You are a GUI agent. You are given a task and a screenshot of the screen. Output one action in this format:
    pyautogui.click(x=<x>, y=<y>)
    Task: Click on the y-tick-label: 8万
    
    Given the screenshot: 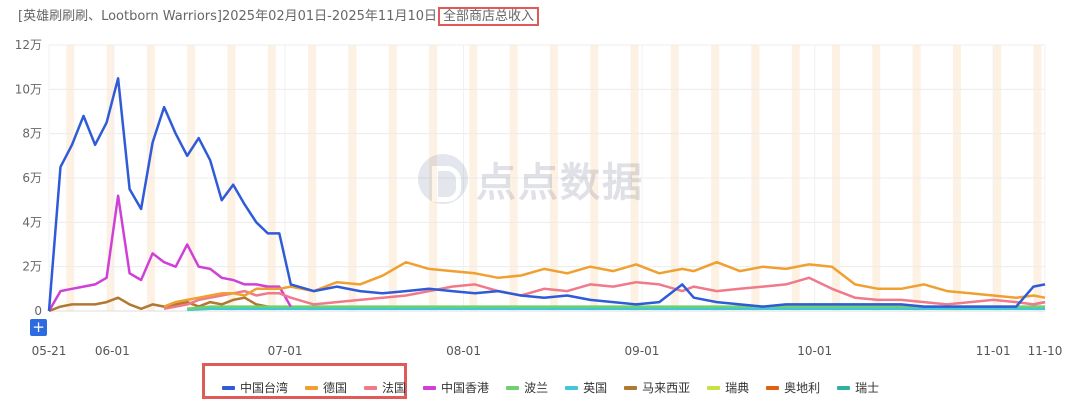 What is the action you would take?
    pyautogui.click(x=32, y=134)
    